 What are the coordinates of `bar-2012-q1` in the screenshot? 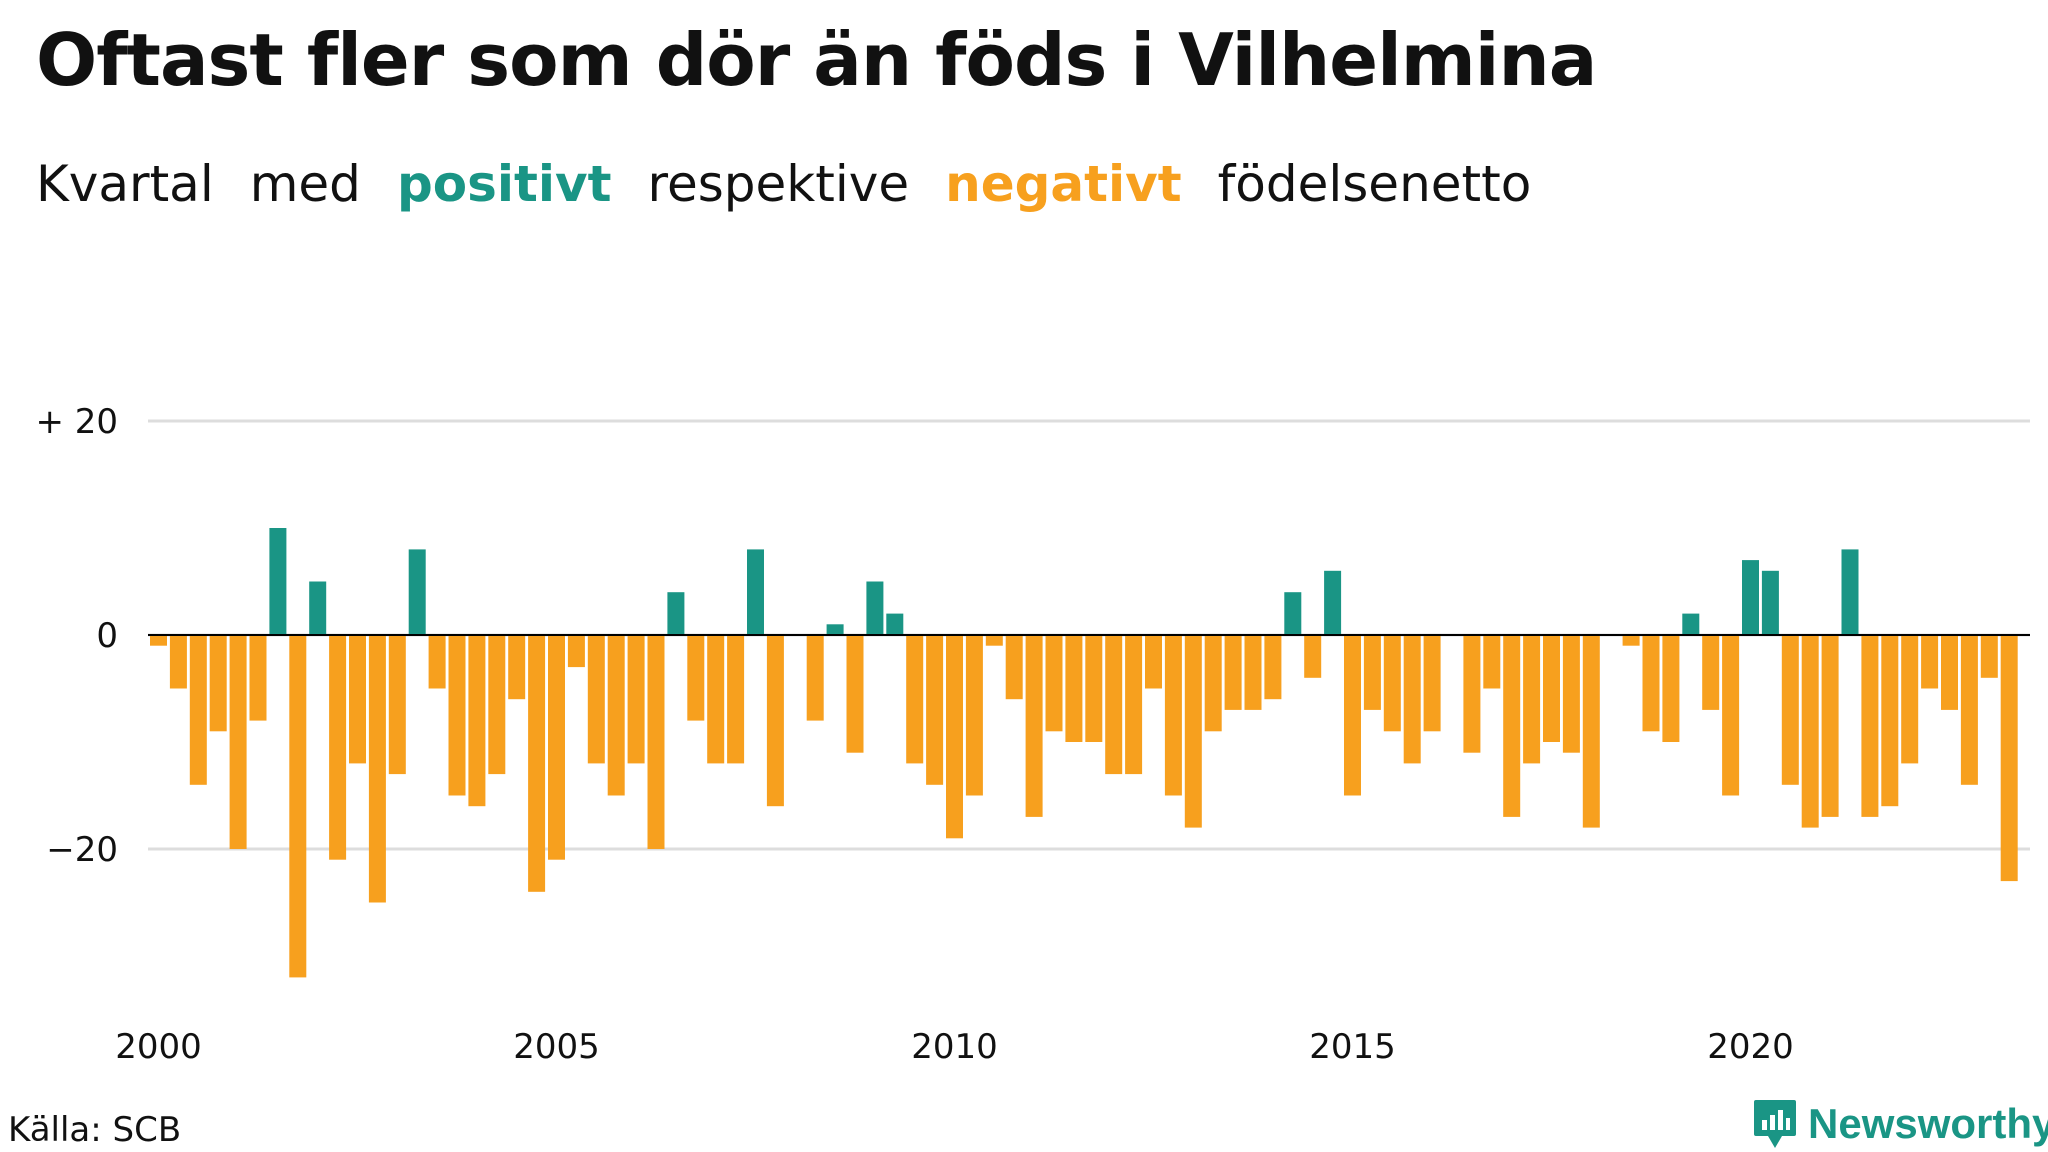 It's located at (1114, 705).